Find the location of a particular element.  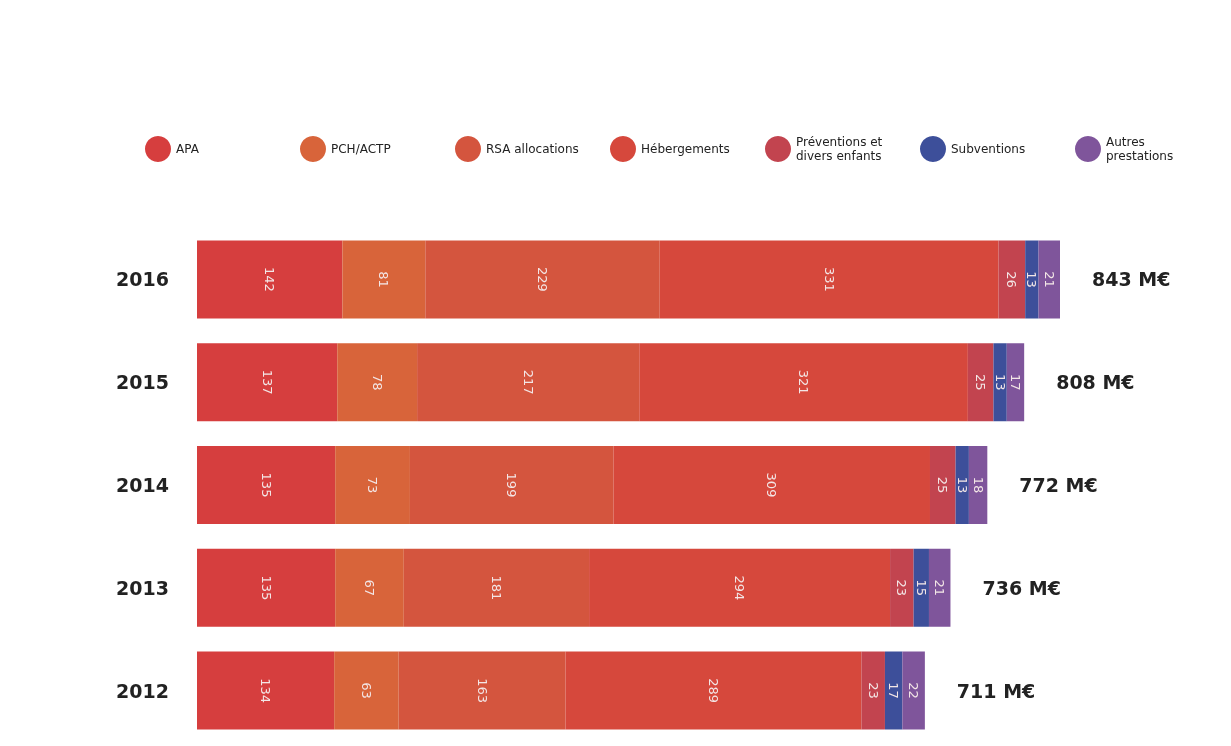

data-label: 73 is located at coordinates (373, 485).